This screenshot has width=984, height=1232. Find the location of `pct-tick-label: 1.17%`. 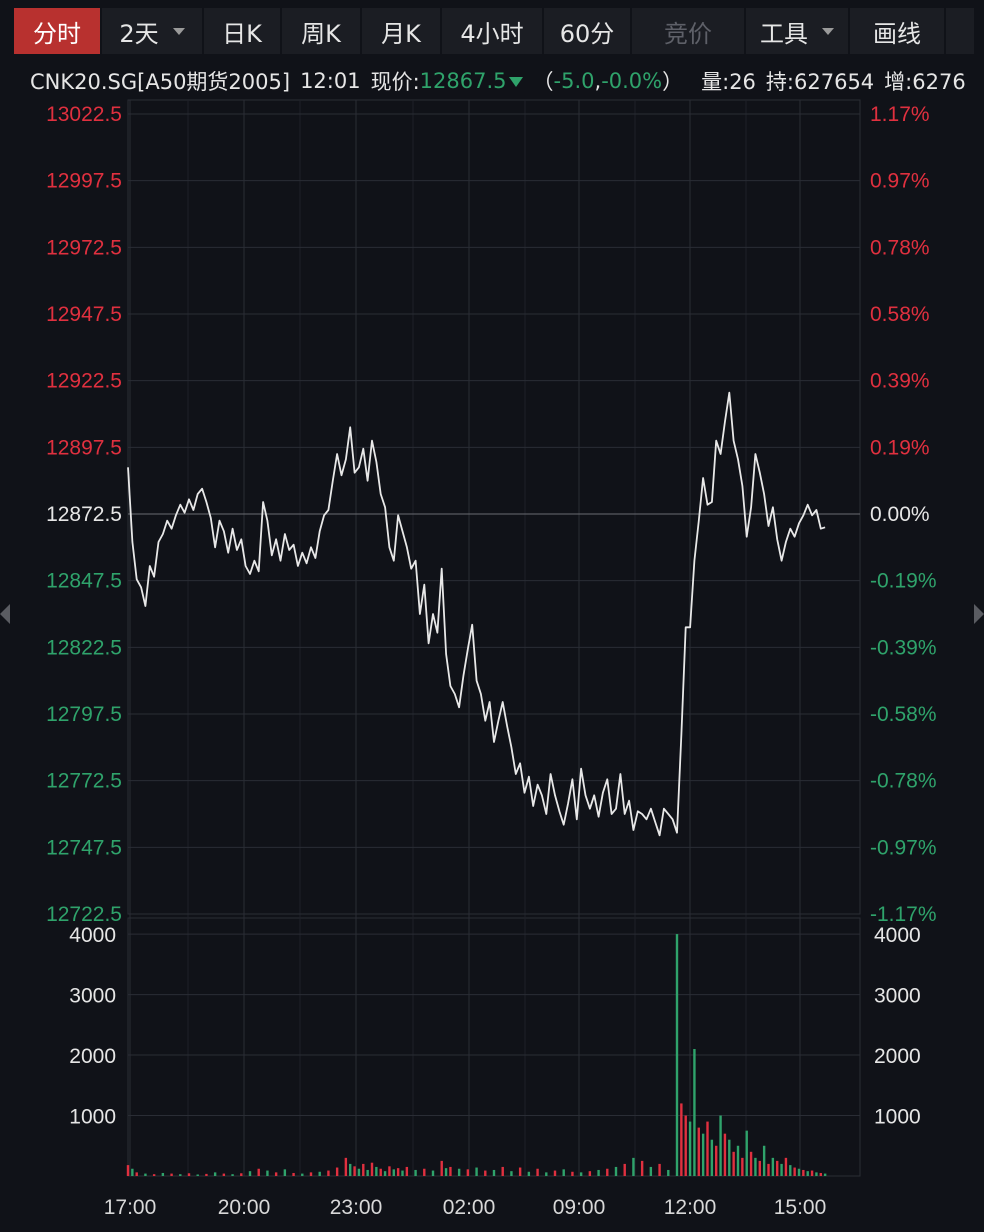

pct-tick-label: 1.17% is located at coordinates (900, 114).